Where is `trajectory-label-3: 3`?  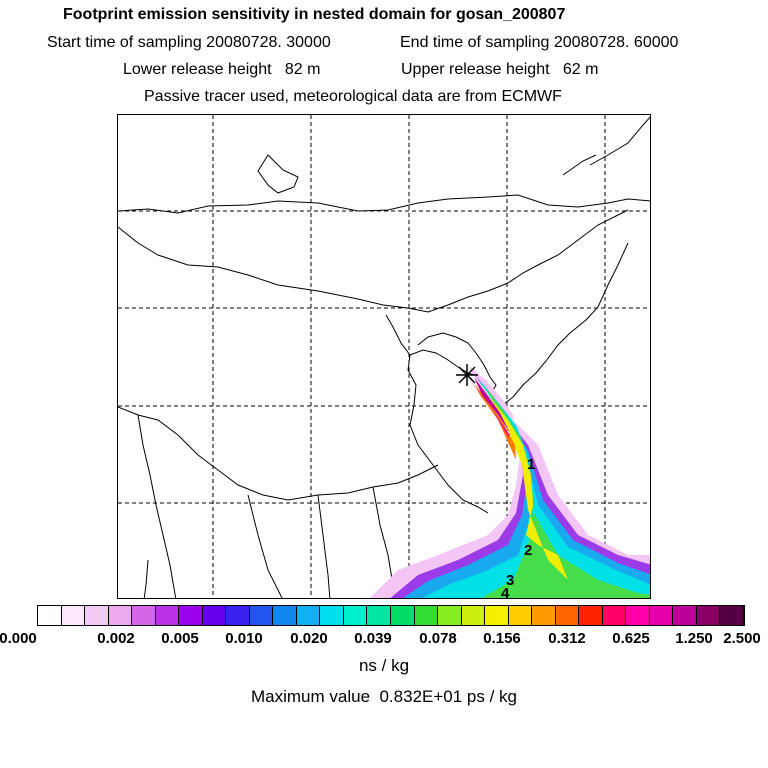 trajectory-label-3: 3 is located at coordinates (510, 580).